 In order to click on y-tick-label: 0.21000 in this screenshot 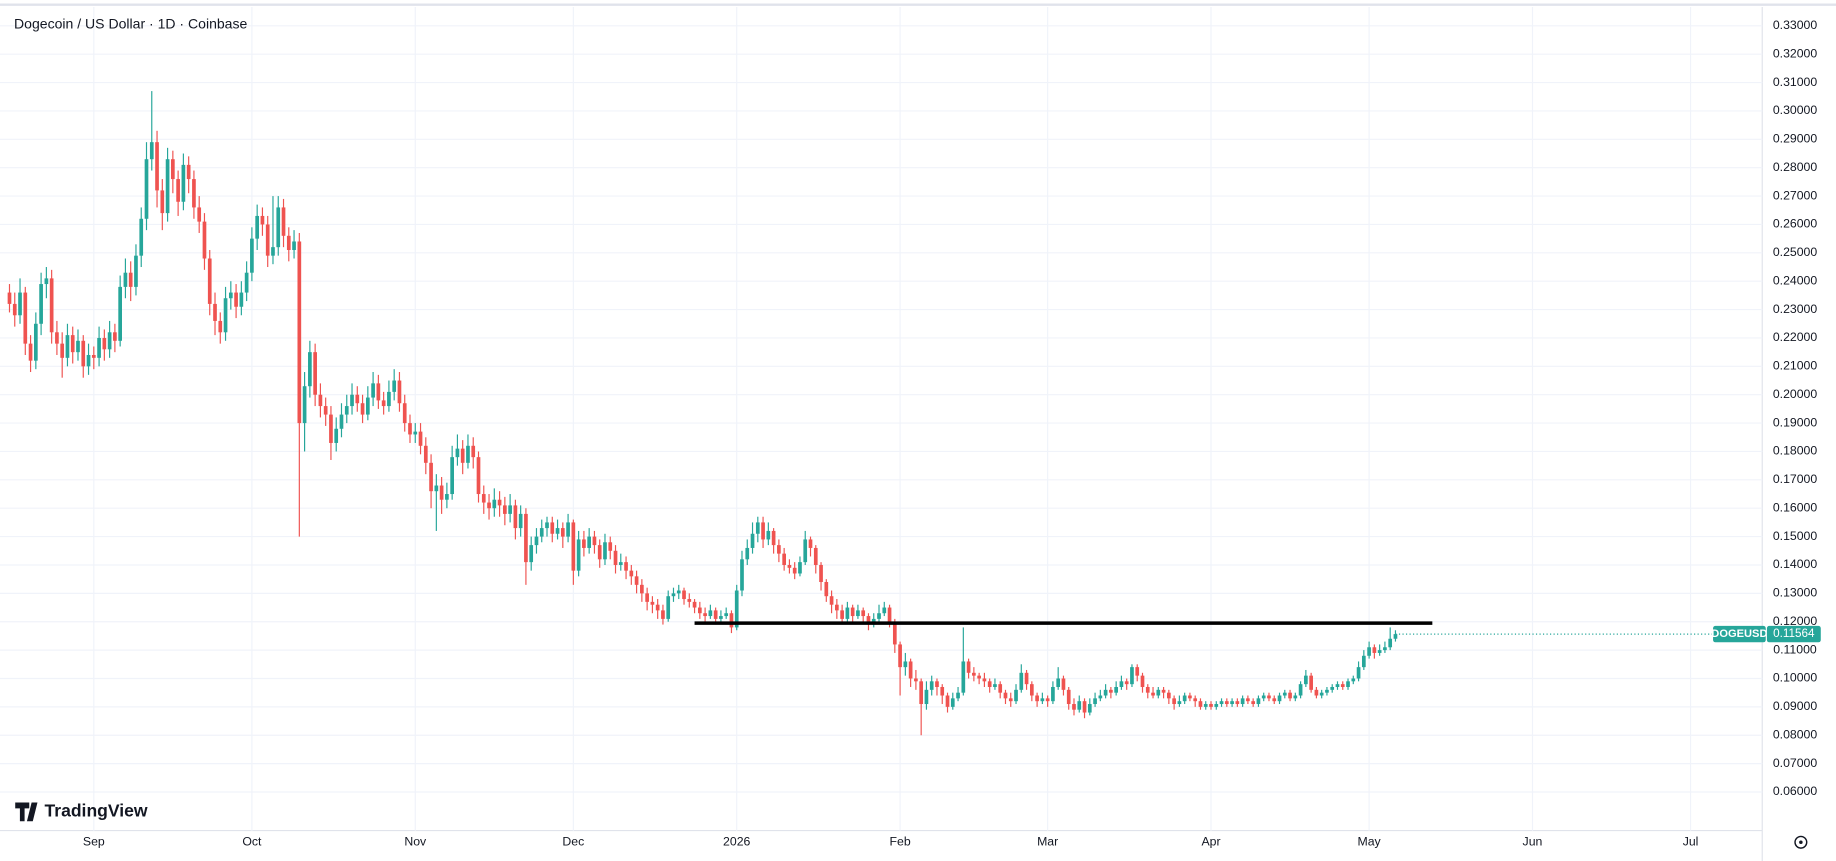, I will do `click(1795, 366)`.